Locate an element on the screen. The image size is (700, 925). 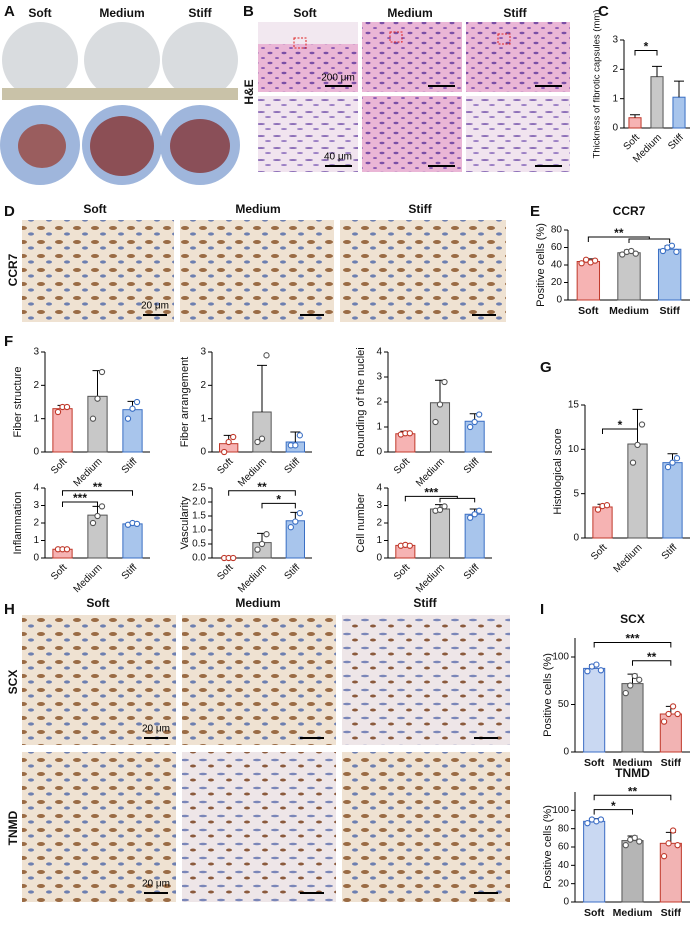
panel-a: Soft Medium Stiff is located at coordinates (120, 95).